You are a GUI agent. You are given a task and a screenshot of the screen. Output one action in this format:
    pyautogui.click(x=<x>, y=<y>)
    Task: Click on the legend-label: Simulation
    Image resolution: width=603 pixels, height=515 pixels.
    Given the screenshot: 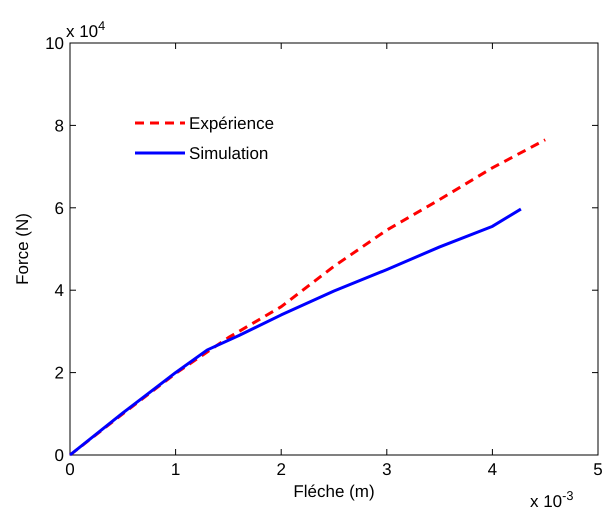 What is the action you would take?
    pyautogui.click(x=228, y=153)
    